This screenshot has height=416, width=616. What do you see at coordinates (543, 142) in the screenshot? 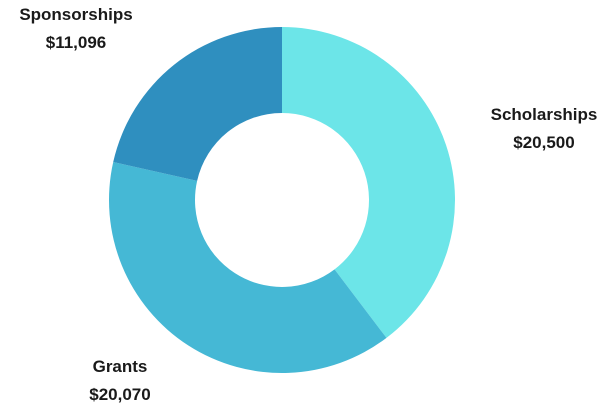
I see `slice-value-scholarships: $20,500` at bounding box center [543, 142].